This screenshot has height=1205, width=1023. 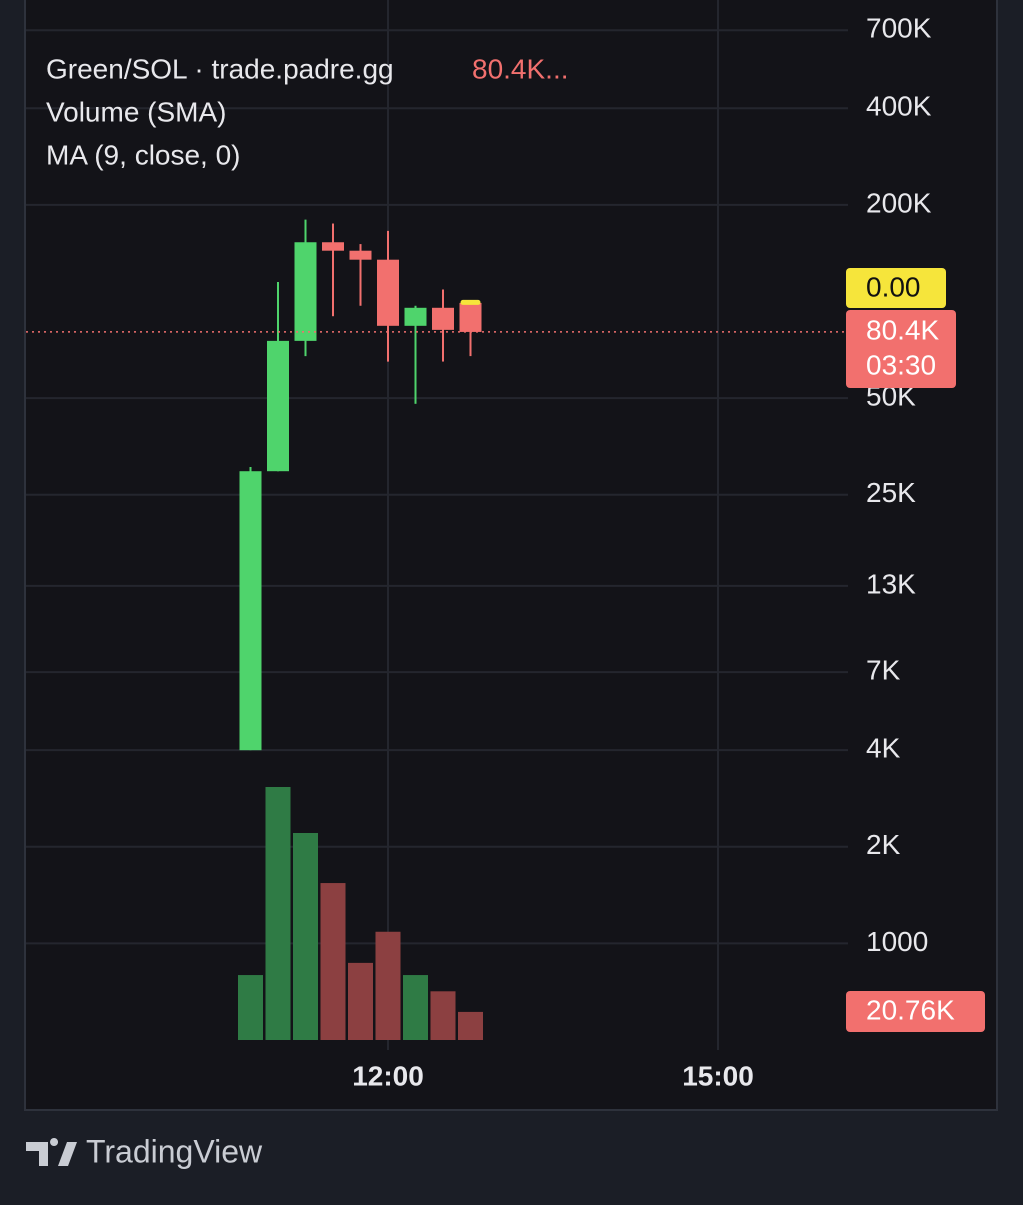 What do you see at coordinates (470, 302) in the screenshot?
I see `ma-marker` at bounding box center [470, 302].